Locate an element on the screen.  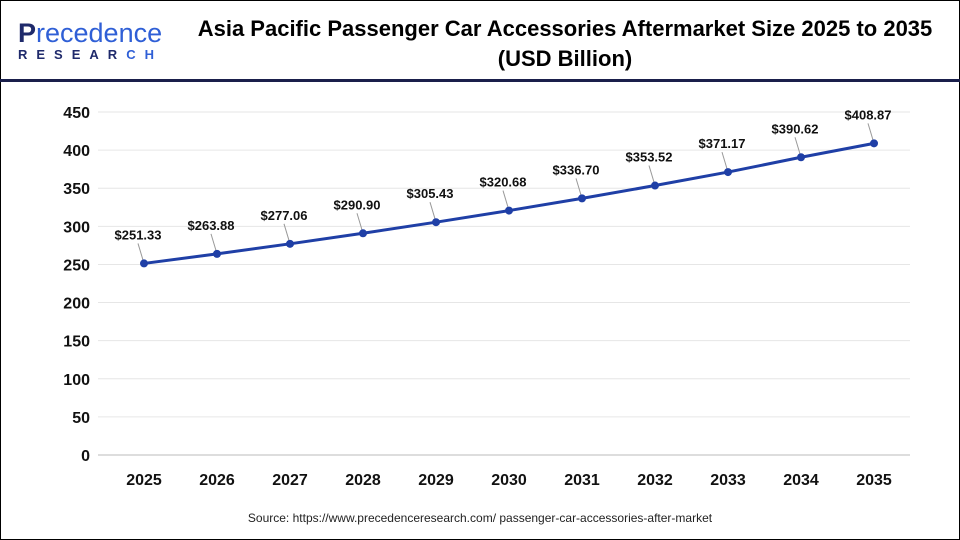
x-tick-label: 2032 is located at coordinates (655, 480).